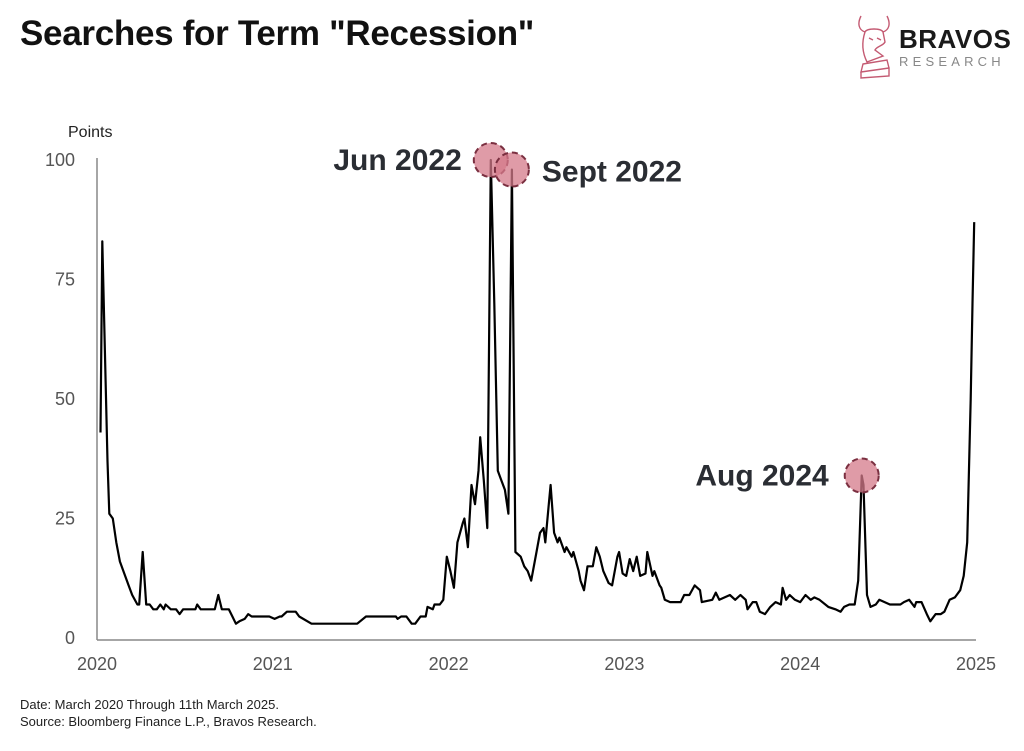  Describe the element at coordinates (65, 280) in the screenshot. I see `y-tick-label: 75` at that location.